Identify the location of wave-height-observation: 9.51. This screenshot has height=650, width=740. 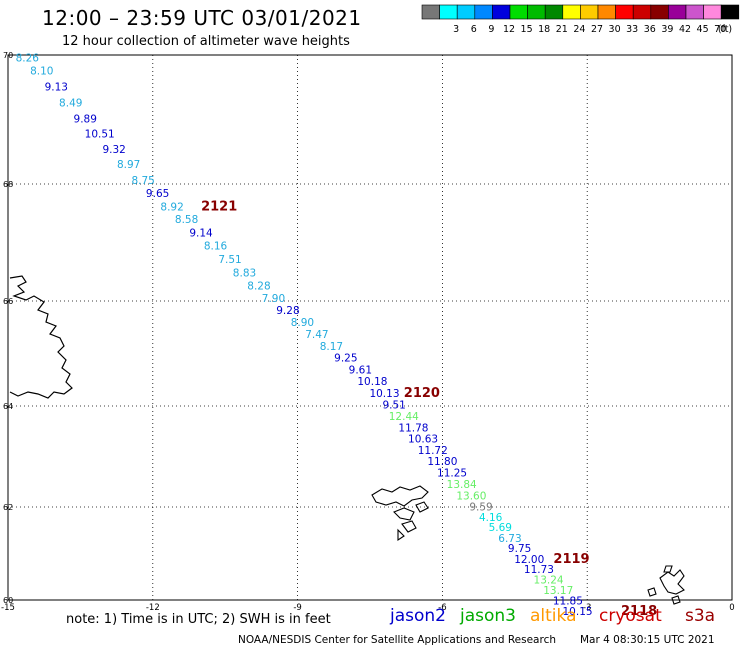
(393, 406).